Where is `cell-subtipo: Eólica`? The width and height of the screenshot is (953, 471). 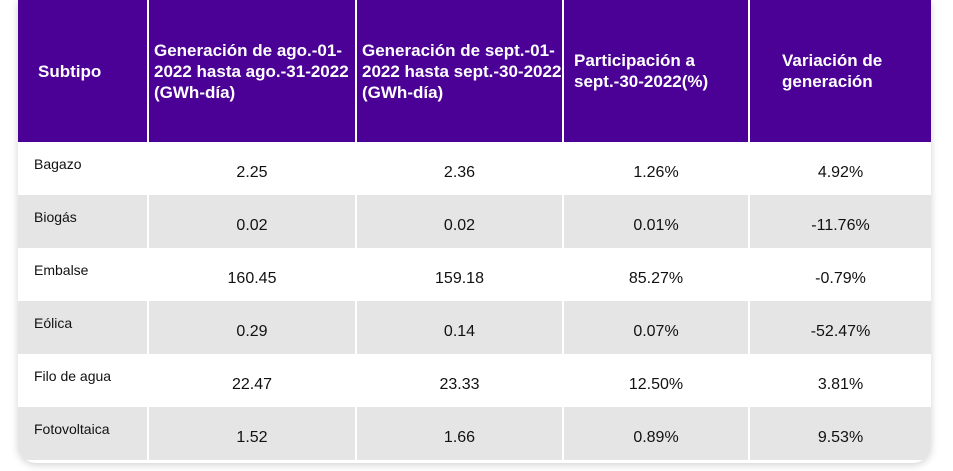
cell-subtipo: Eólica is located at coordinates (83, 327).